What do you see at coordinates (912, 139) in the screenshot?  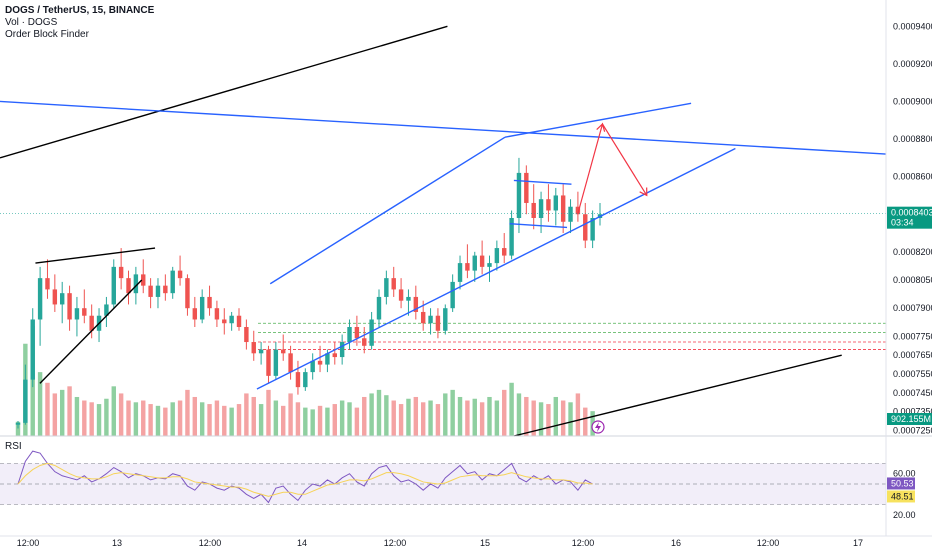 I see `price-tick-label: 0.0008800` at bounding box center [912, 139].